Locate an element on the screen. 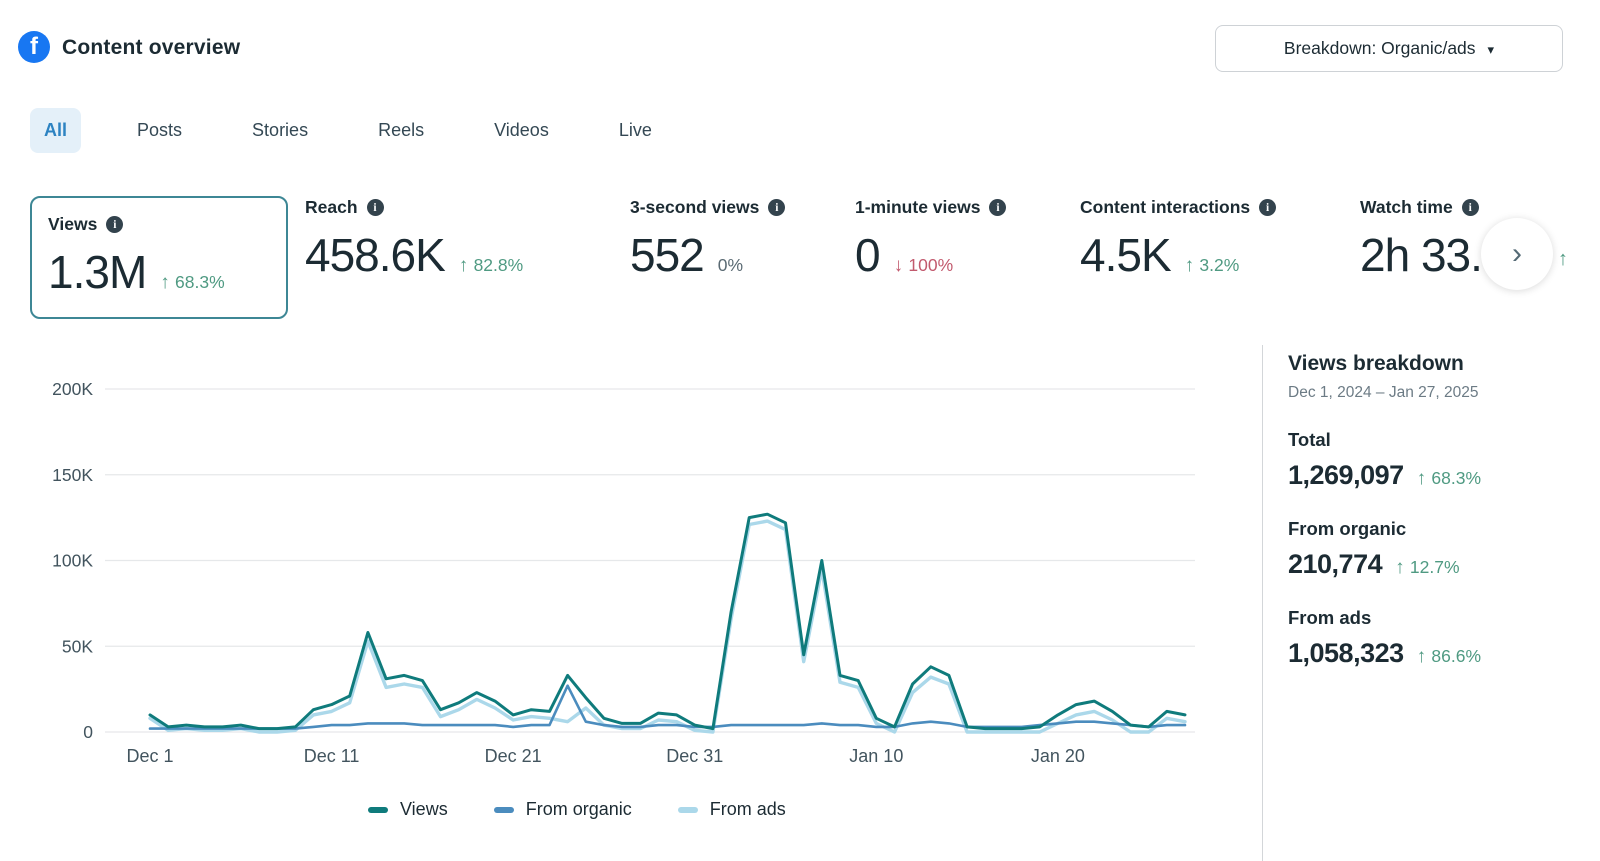 This screenshot has width=1600, height=861. views-breakdown-date-range: Dec 1, 2024 – Jan 27, 2025 is located at coordinates (1383, 392).